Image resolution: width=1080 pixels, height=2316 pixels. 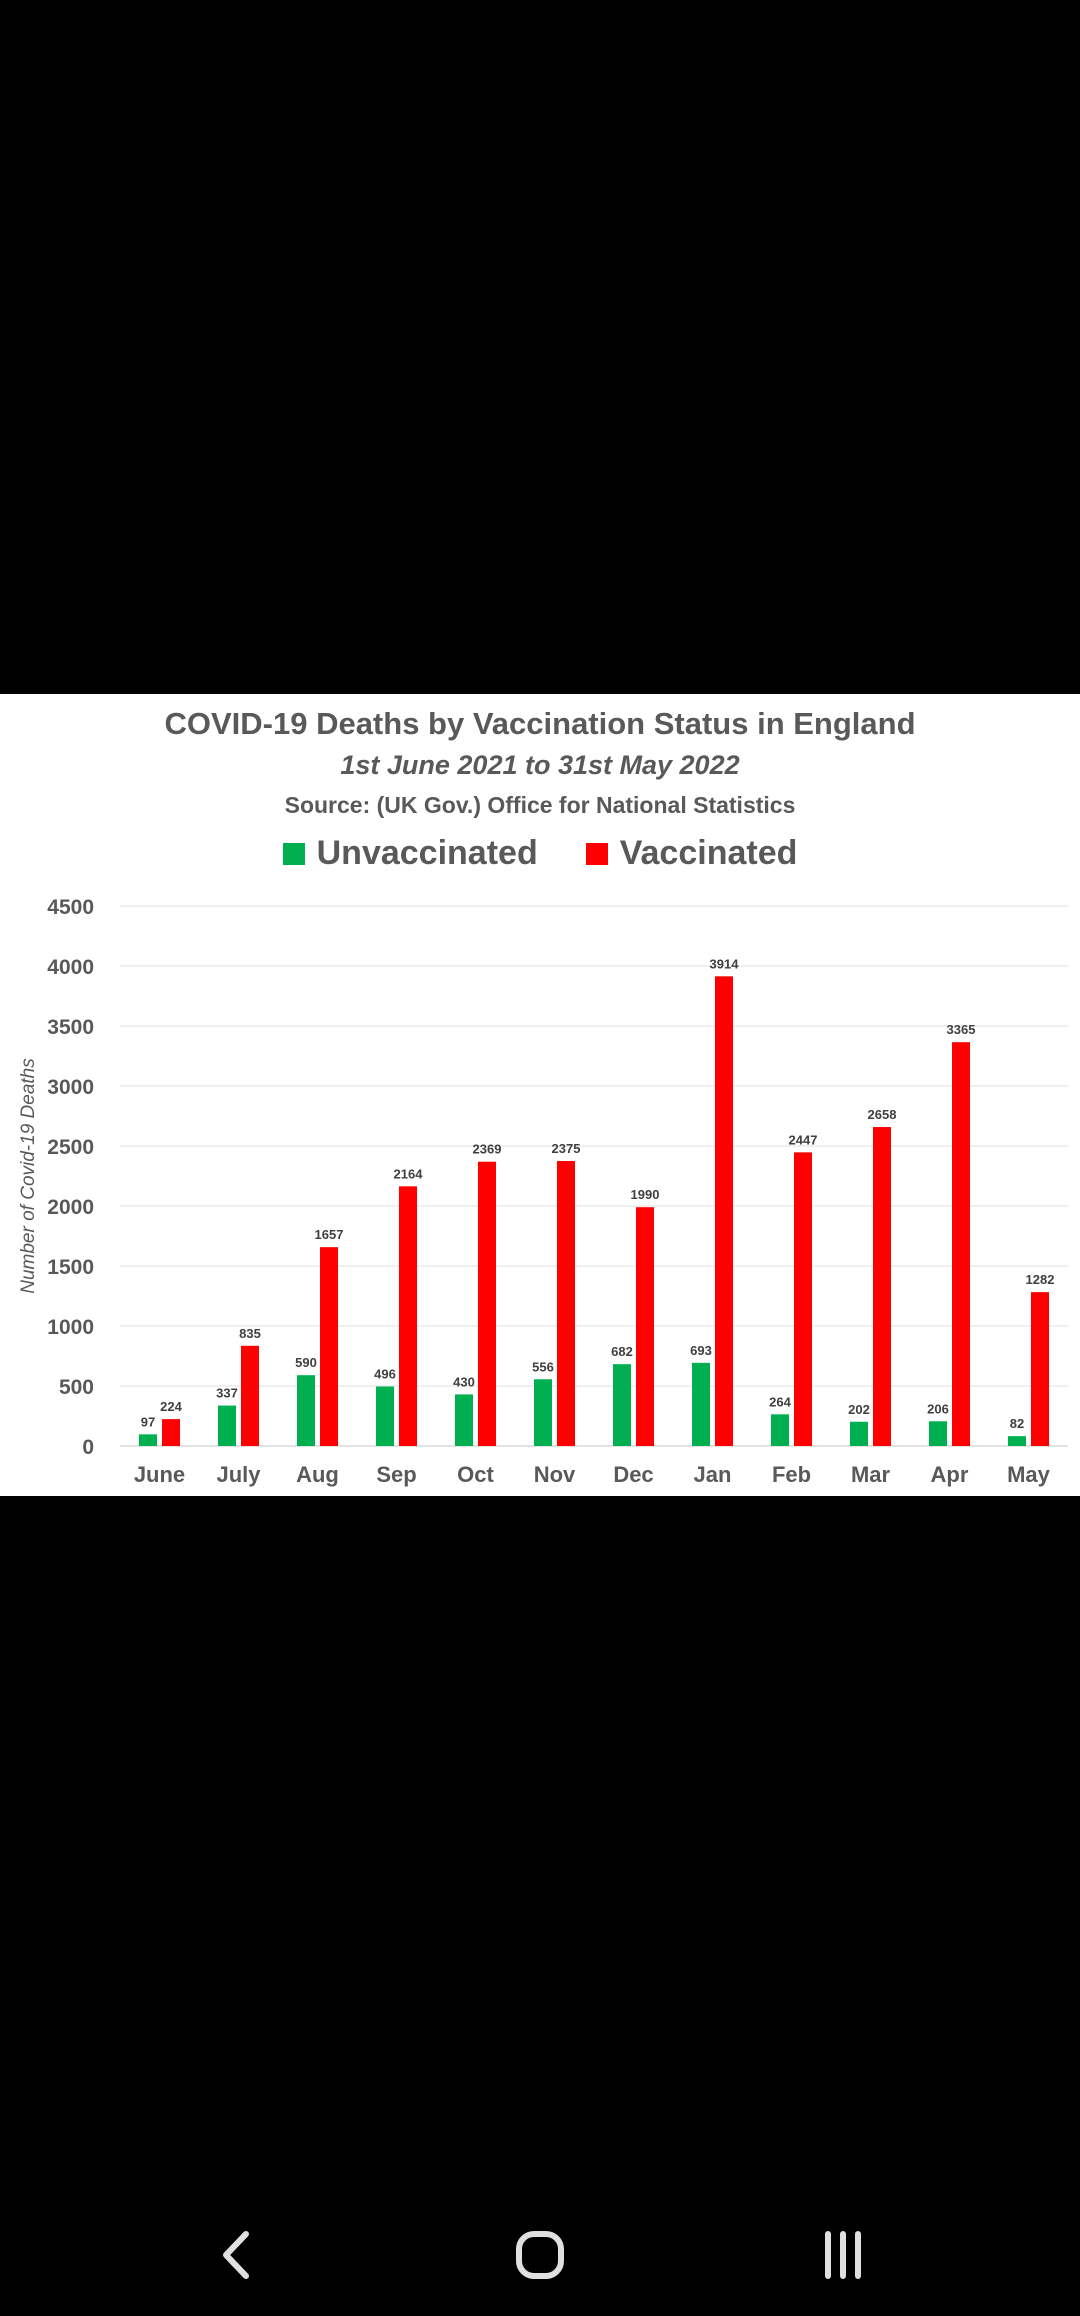 What do you see at coordinates (88, 1447) in the screenshot?
I see `y-tick-label: 0` at bounding box center [88, 1447].